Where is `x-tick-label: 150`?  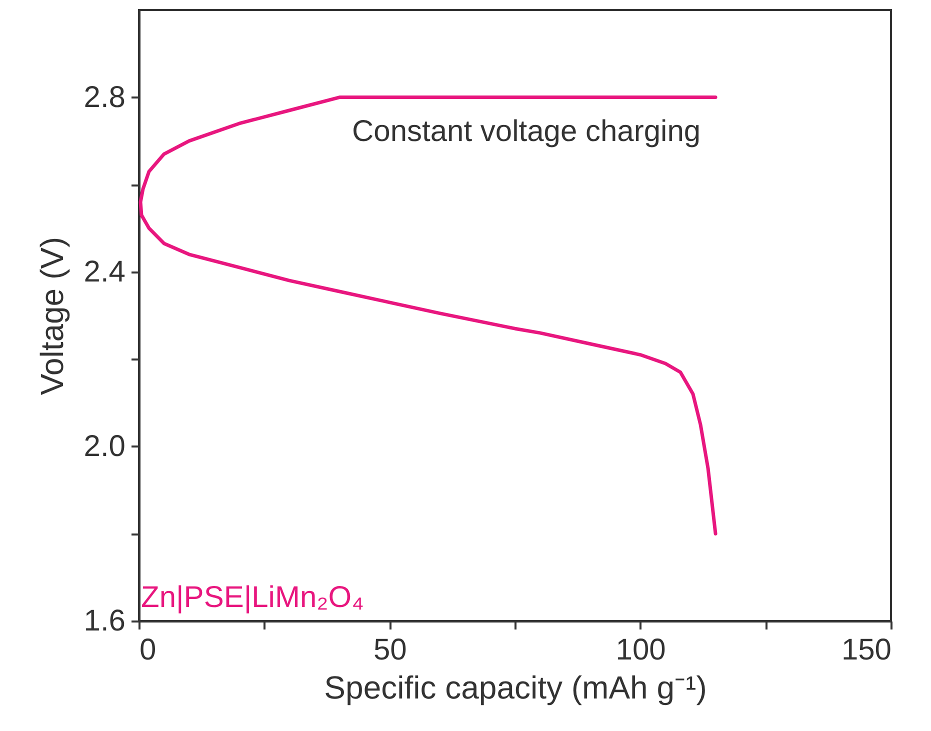 x-tick-label: 150 is located at coordinates (866, 650).